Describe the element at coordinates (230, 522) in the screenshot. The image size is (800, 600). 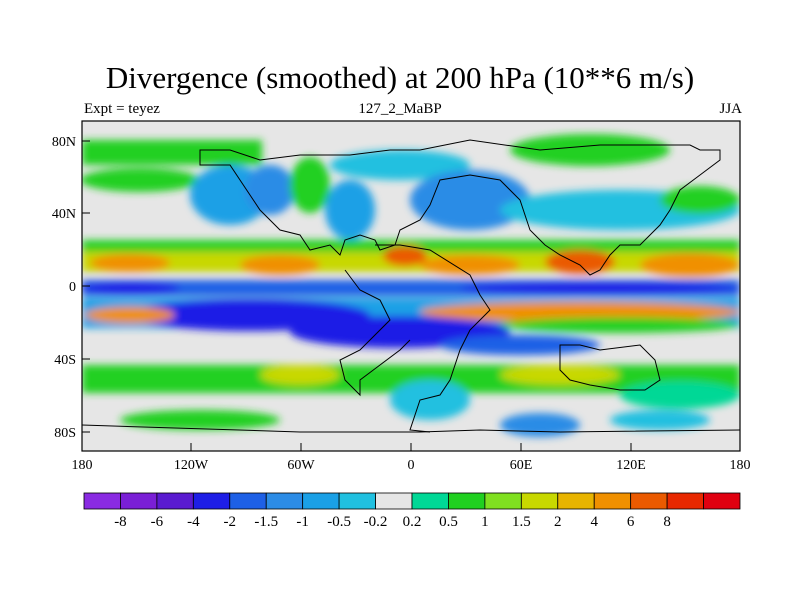
I see `colorbar-label: -2` at that location.